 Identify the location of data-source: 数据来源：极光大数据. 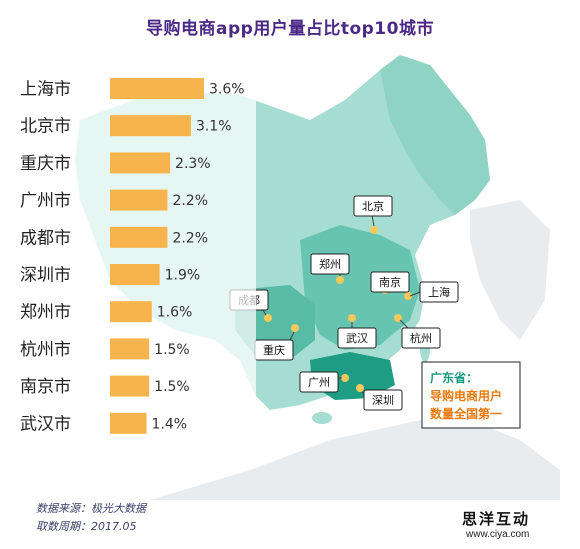
(91, 508).